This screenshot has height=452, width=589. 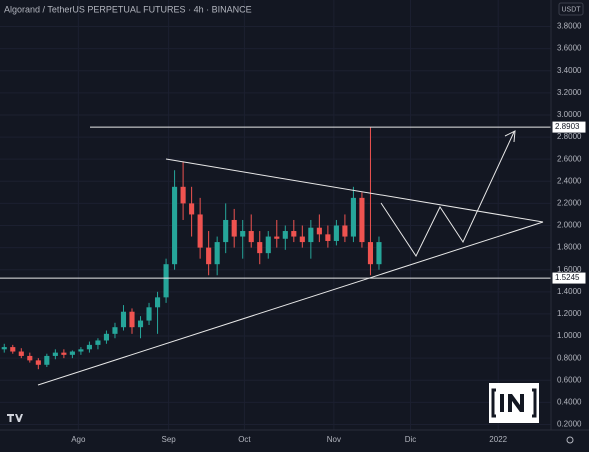 What do you see at coordinates (569, 269) in the screenshot?
I see `y-tick-label: 1.6000` at bounding box center [569, 269].